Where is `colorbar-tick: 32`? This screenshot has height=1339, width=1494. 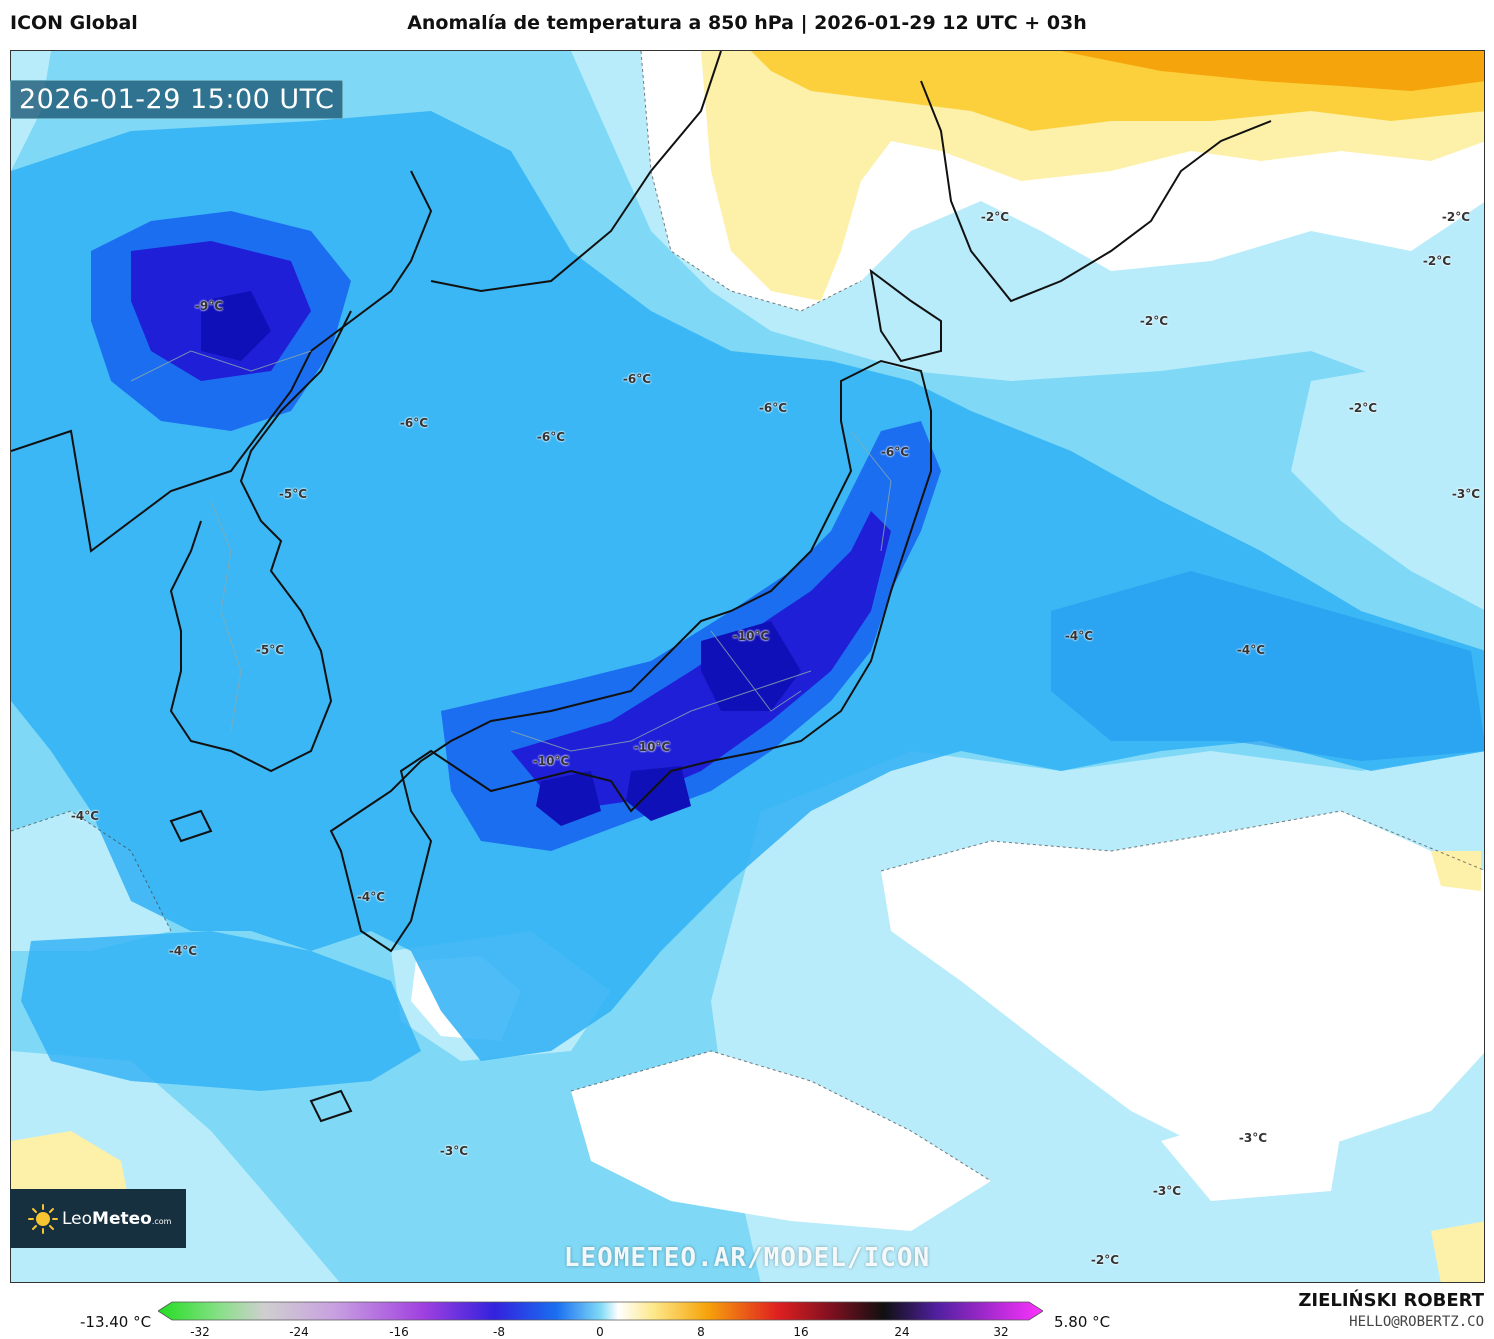
colorbar-tick: 32 is located at coordinates (1001, 1332).